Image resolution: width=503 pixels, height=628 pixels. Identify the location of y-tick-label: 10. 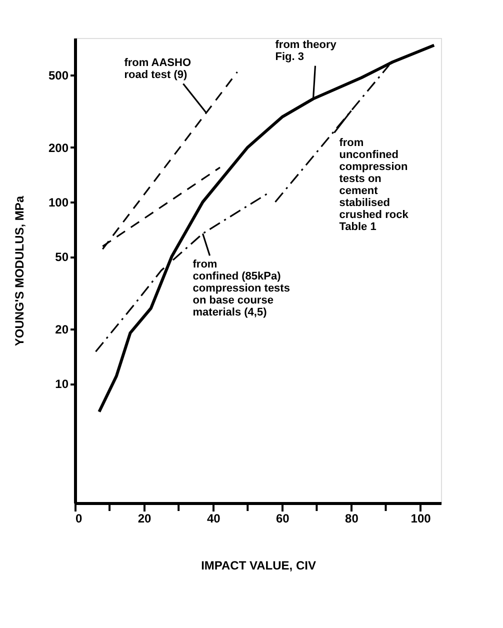
(62, 384).